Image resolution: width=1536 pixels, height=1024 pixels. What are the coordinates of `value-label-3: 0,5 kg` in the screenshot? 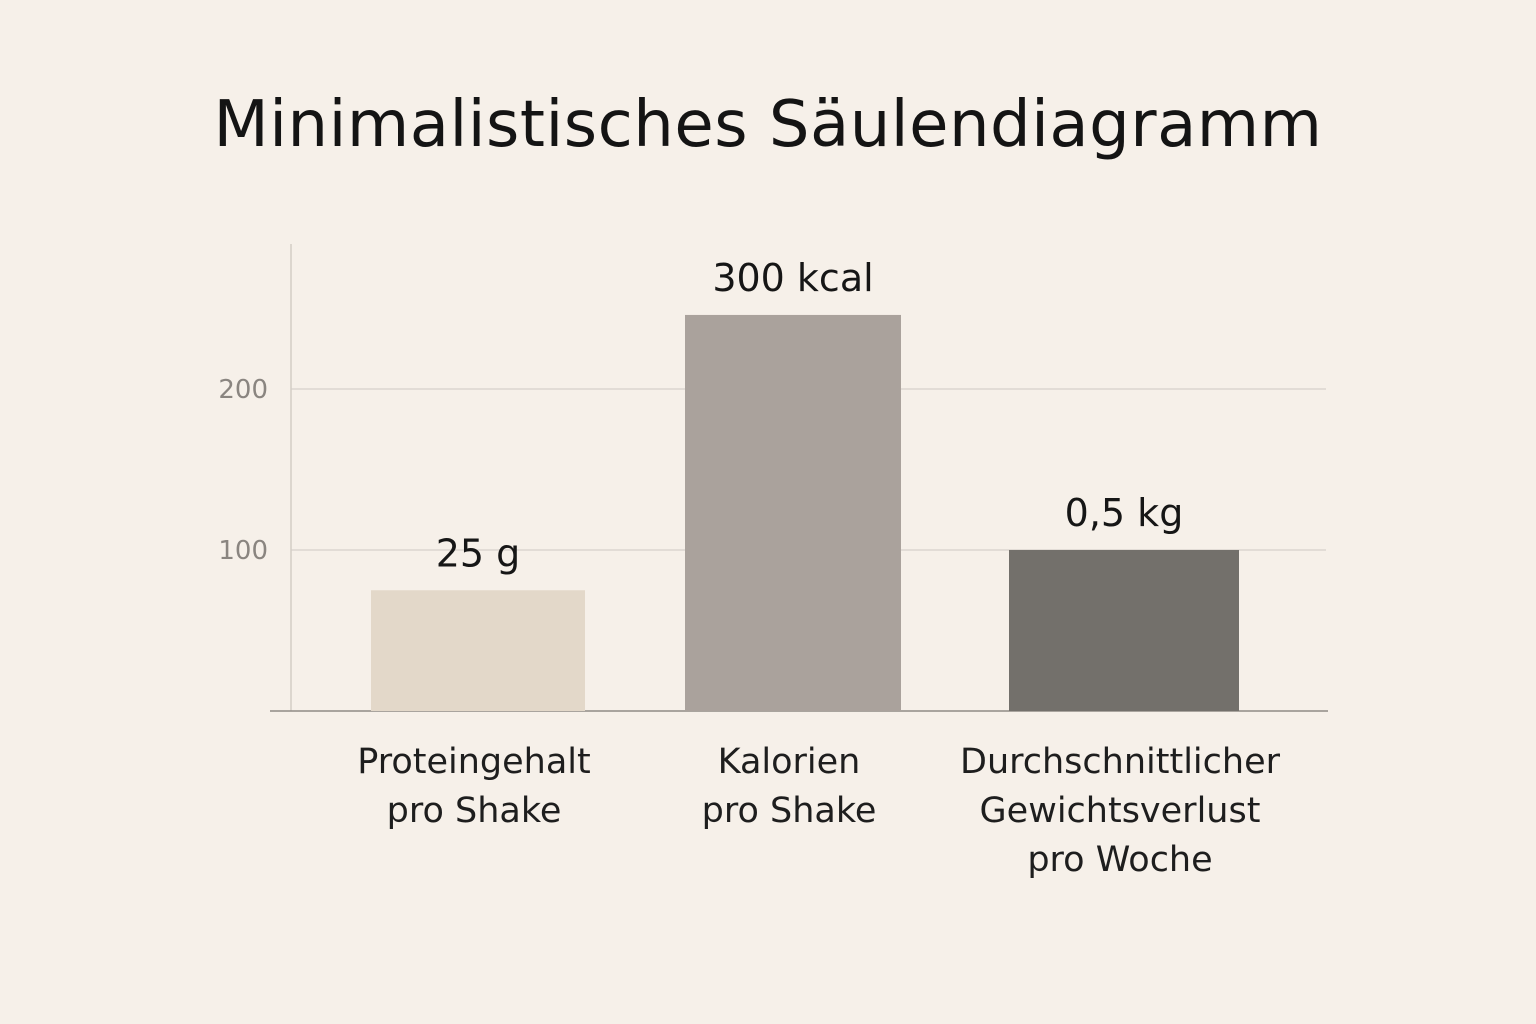 It's located at (1124, 513).